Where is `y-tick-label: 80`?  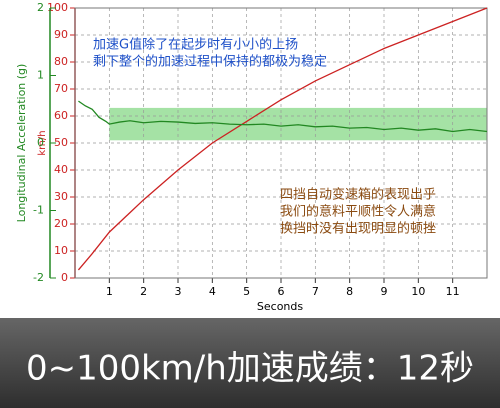
y-tick-label: 80 is located at coordinates (61, 61).